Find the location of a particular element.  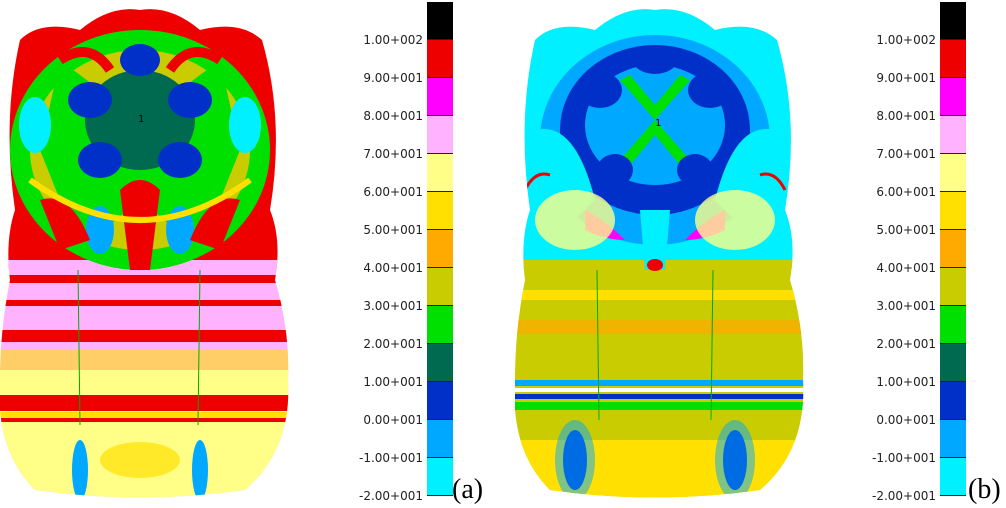

legend-bar-b is located at coordinates (953, 249).